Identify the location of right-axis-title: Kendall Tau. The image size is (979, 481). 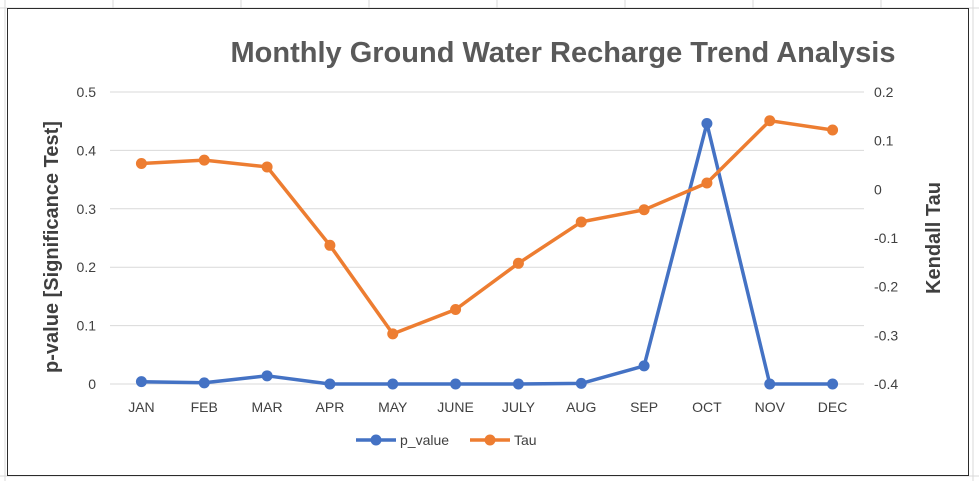
(934, 238).